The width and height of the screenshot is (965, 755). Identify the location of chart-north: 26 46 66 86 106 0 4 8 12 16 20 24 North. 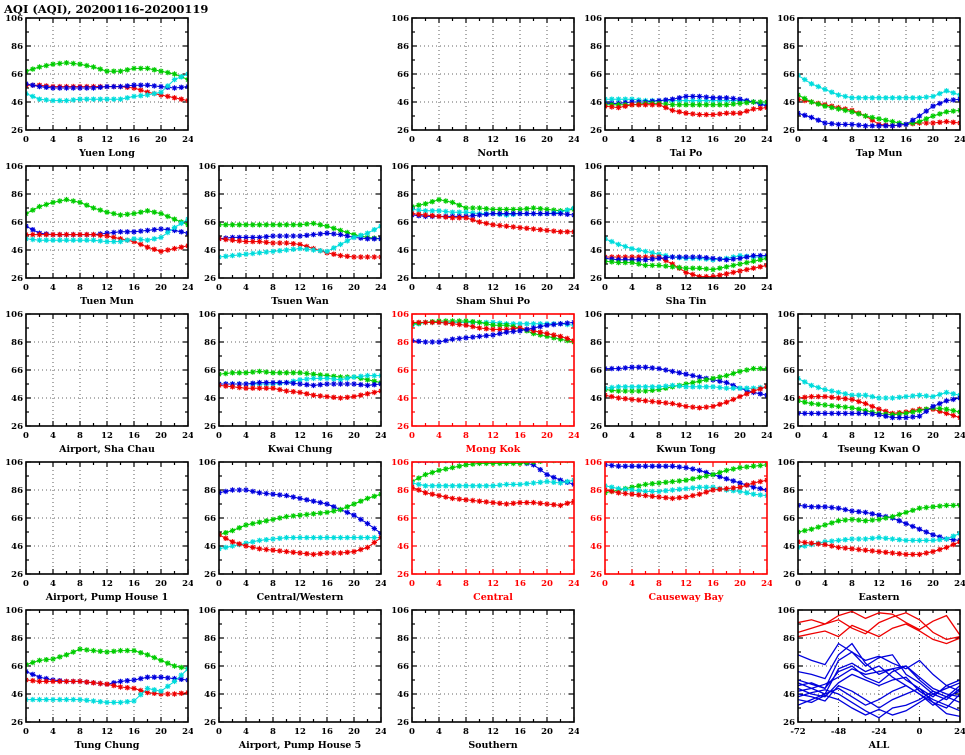
(482, 84).